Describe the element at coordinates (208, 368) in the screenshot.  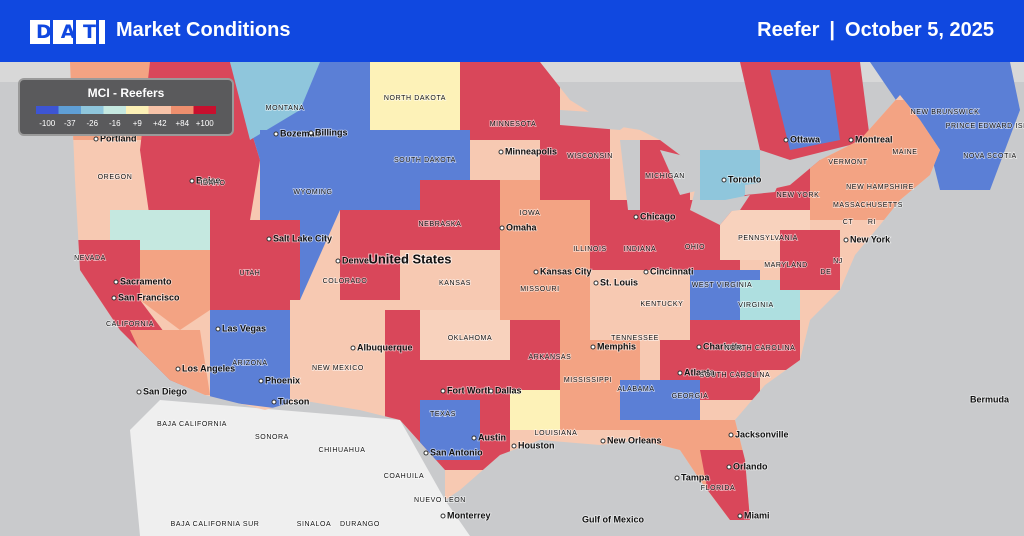
I see `city-label: Los Angeles` at that location.